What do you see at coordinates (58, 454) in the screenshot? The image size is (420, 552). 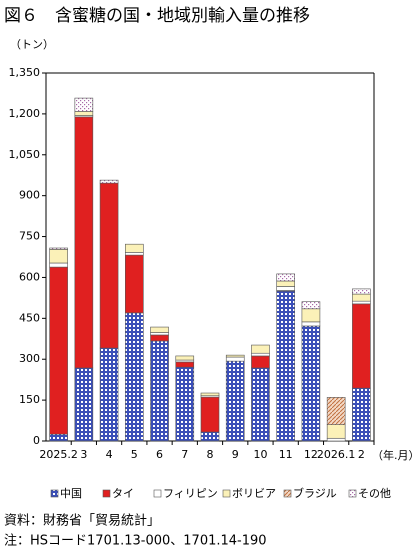 I see `x-tick-label: 2025.2` at bounding box center [58, 454].